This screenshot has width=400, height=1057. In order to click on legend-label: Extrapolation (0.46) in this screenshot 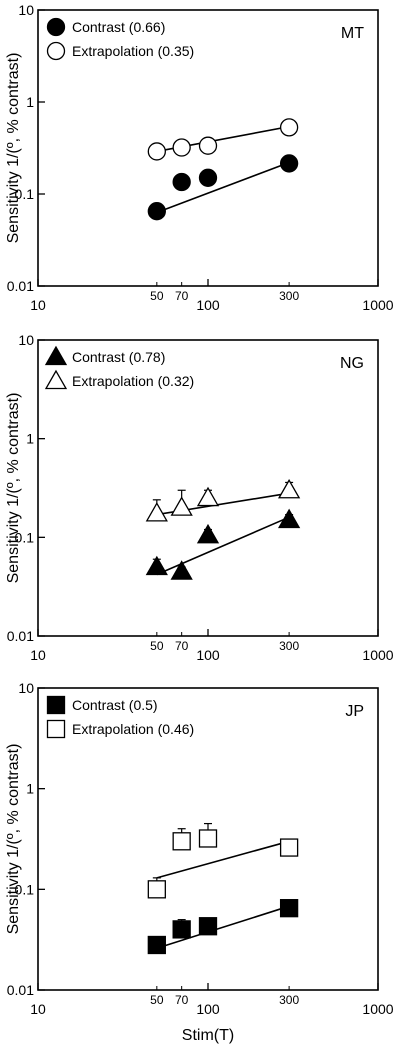, I will do `click(133, 729)`.